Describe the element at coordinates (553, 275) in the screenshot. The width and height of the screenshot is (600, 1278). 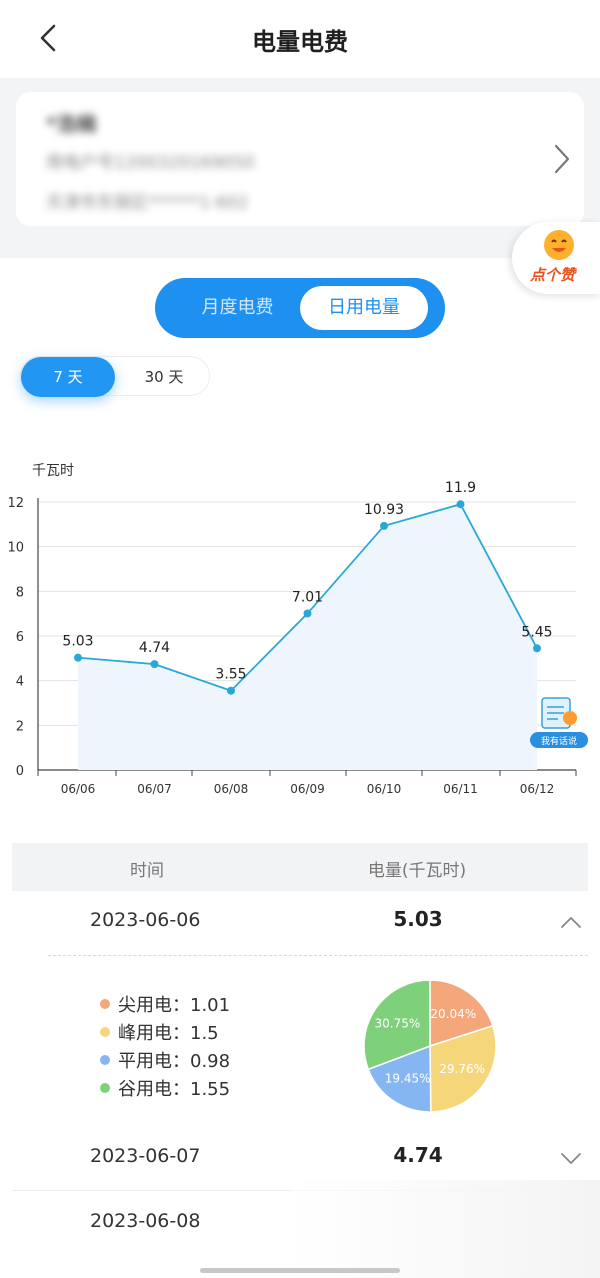
I see `like-label: 点个赞` at that location.